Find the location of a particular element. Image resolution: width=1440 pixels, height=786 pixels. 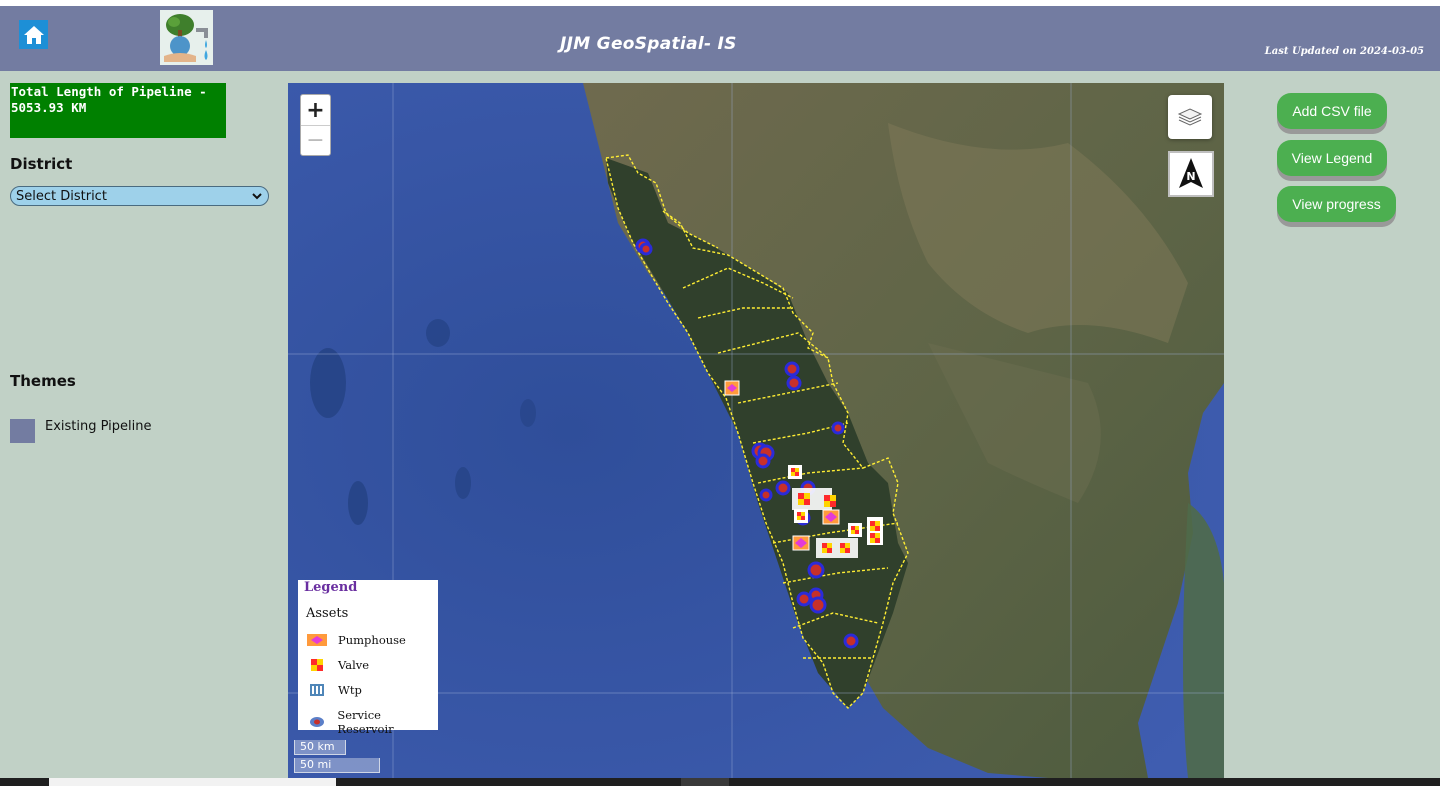

layers-icon is located at coordinates (1190, 117).